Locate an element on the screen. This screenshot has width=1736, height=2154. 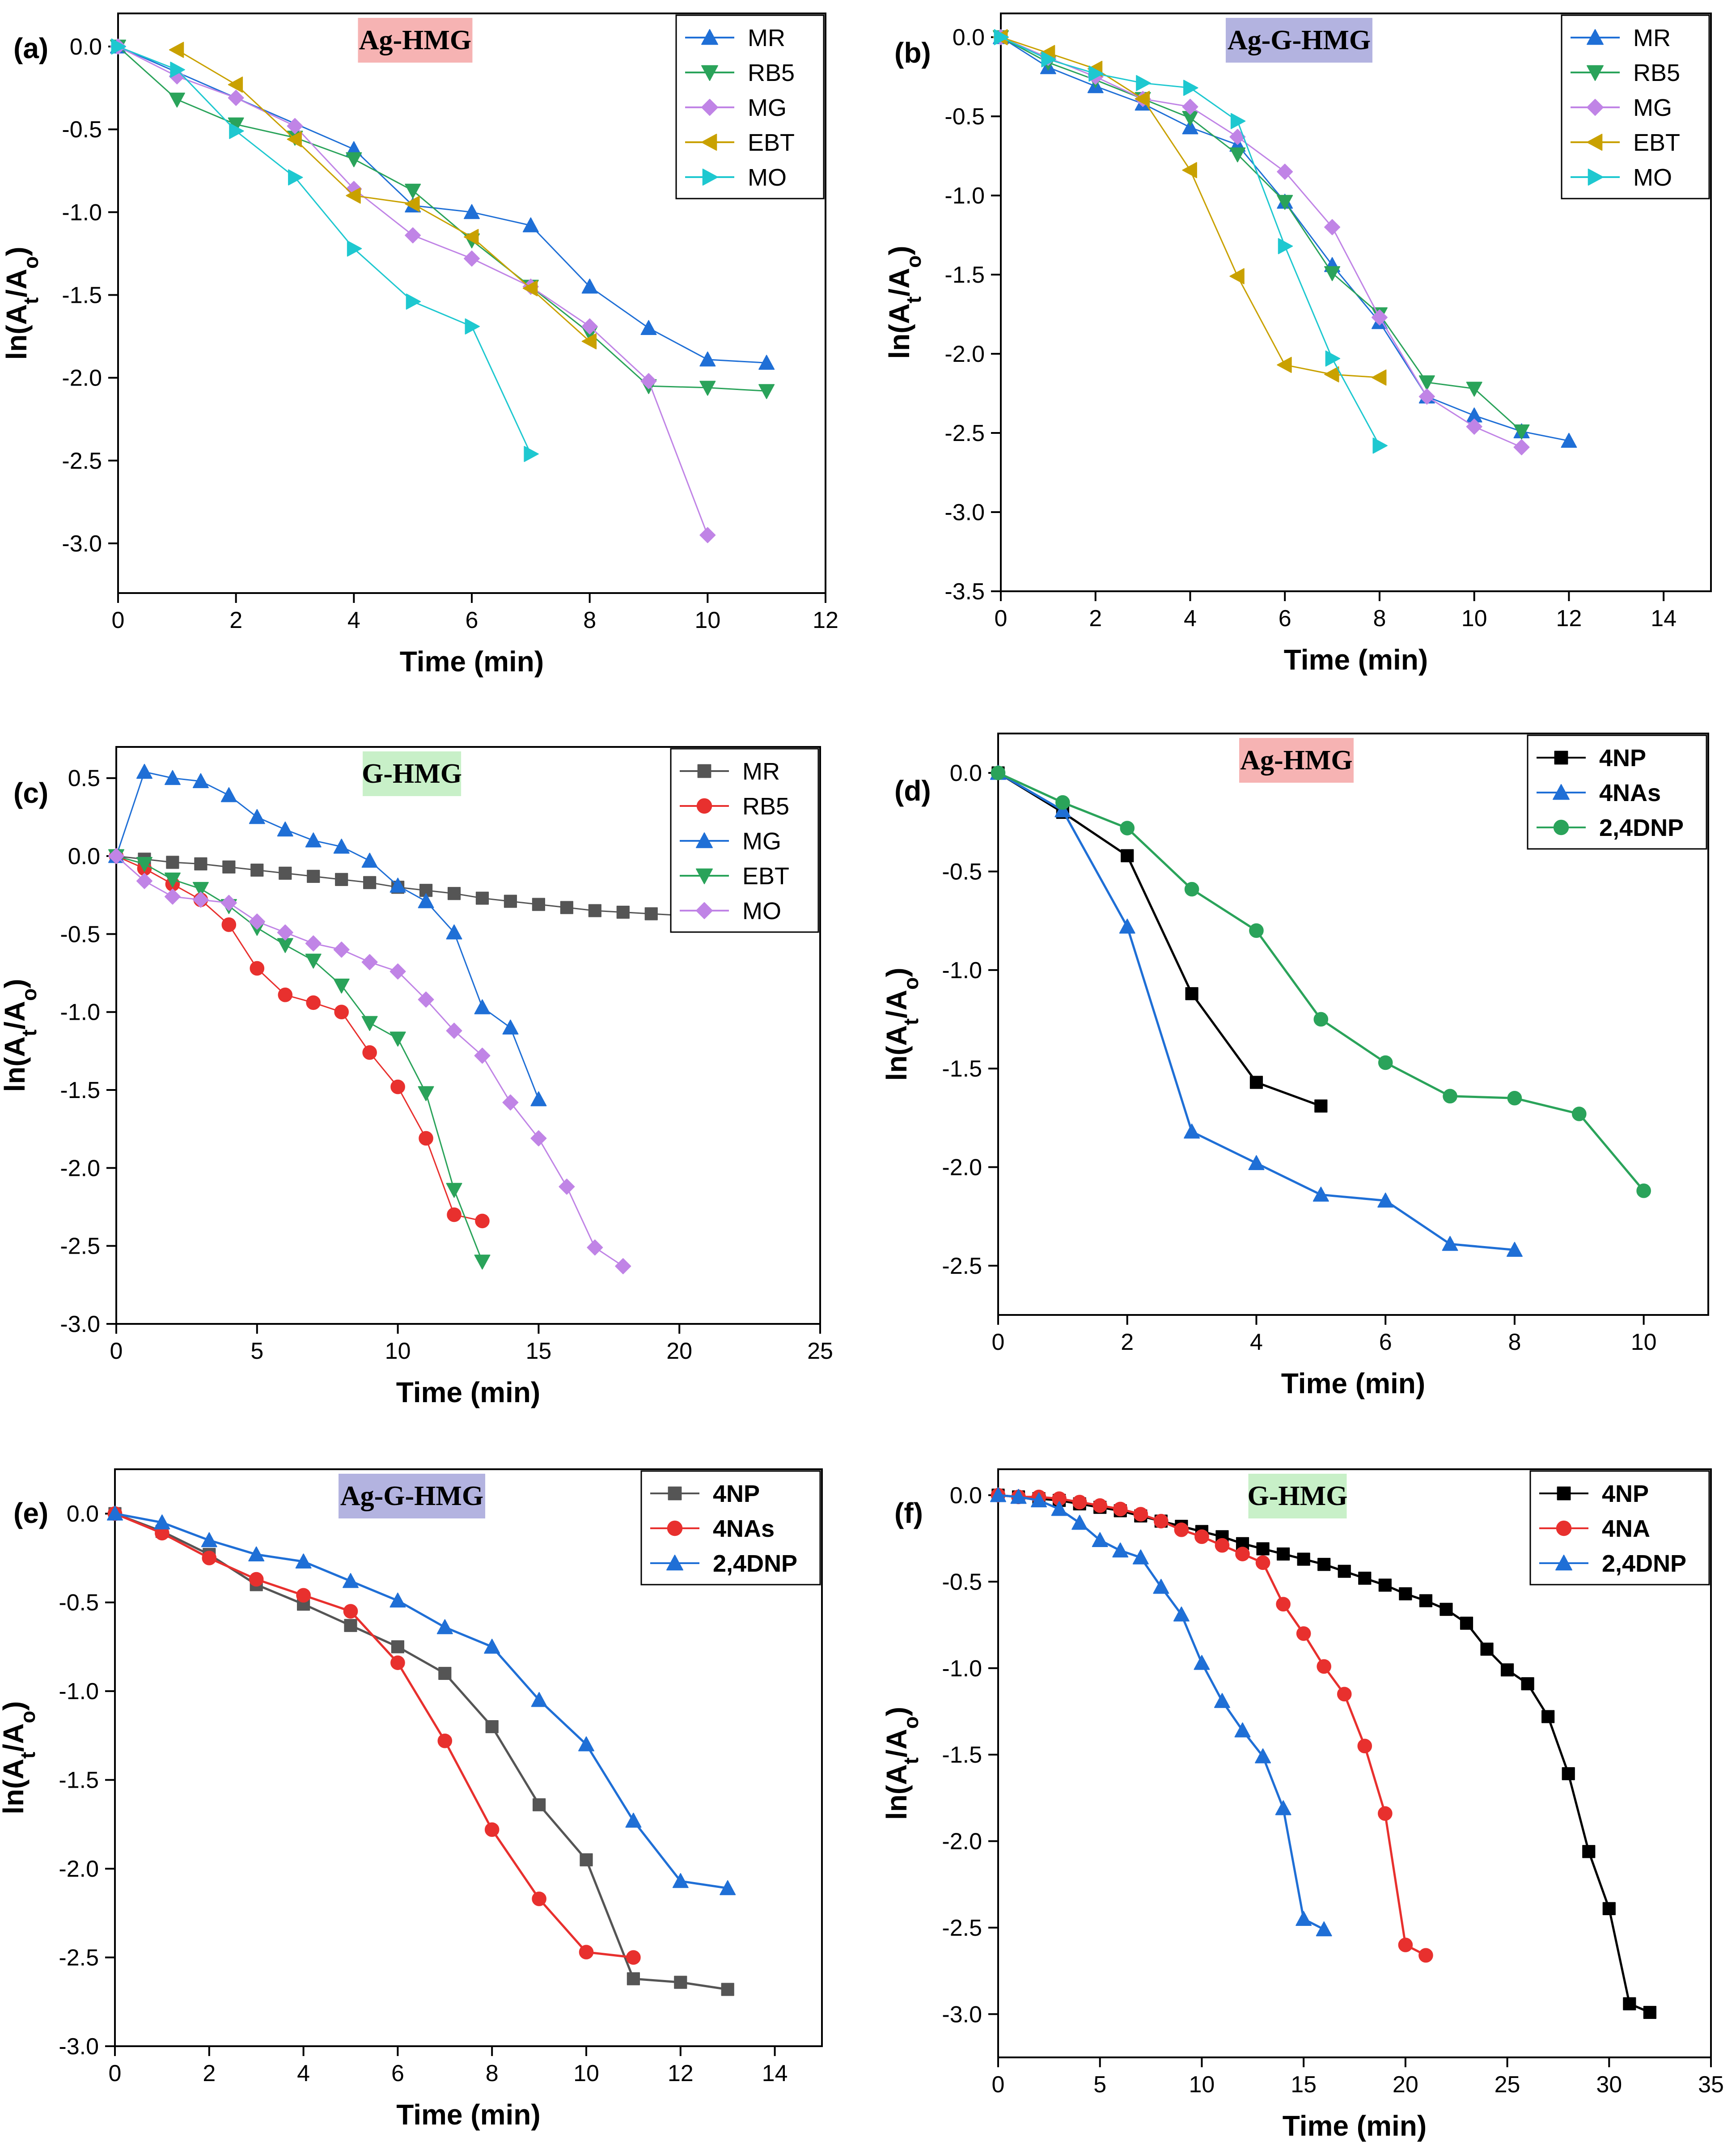
legend-label: MO is located at coordinates (761, 911).